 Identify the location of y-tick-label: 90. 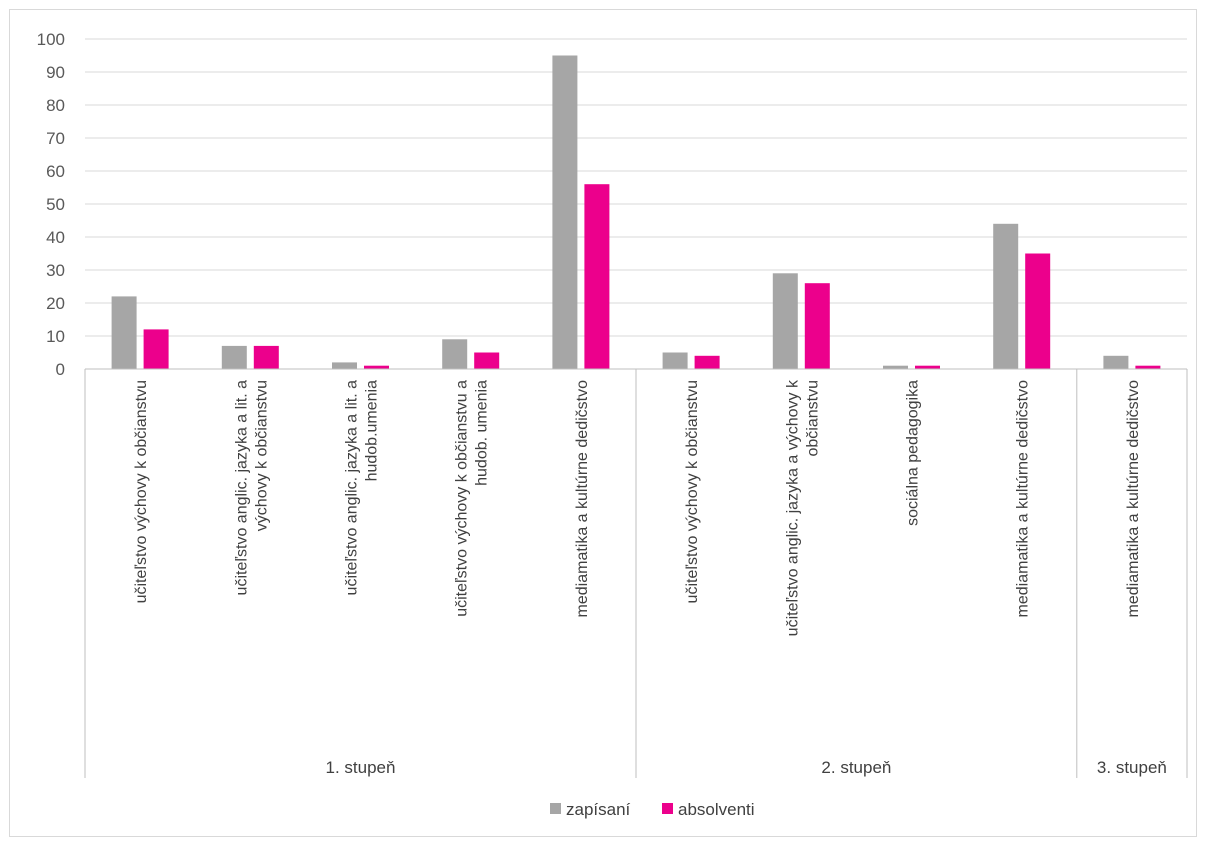
(55, 72).